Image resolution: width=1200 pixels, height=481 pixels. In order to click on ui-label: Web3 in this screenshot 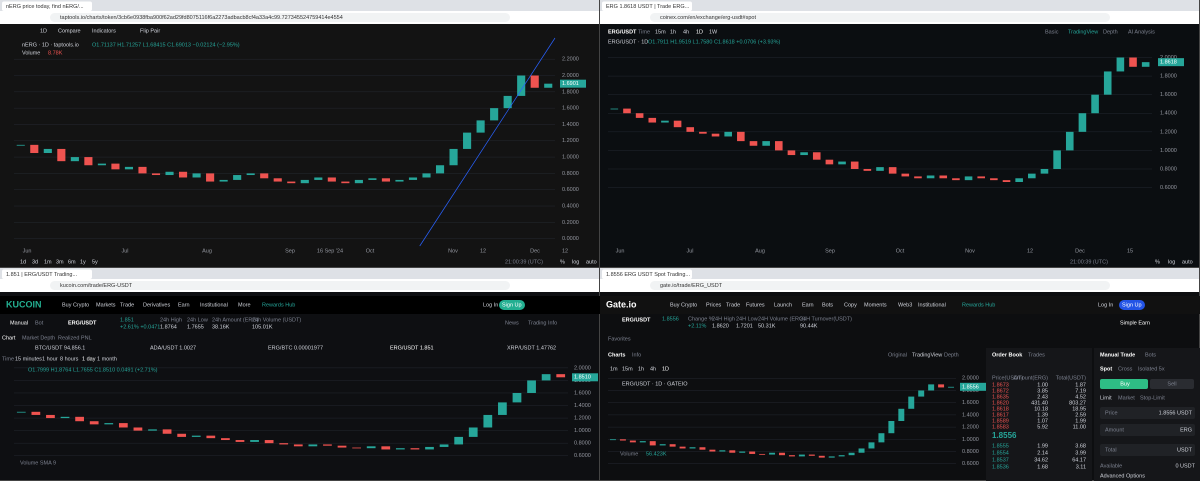, I will do `click(905, 305)`.